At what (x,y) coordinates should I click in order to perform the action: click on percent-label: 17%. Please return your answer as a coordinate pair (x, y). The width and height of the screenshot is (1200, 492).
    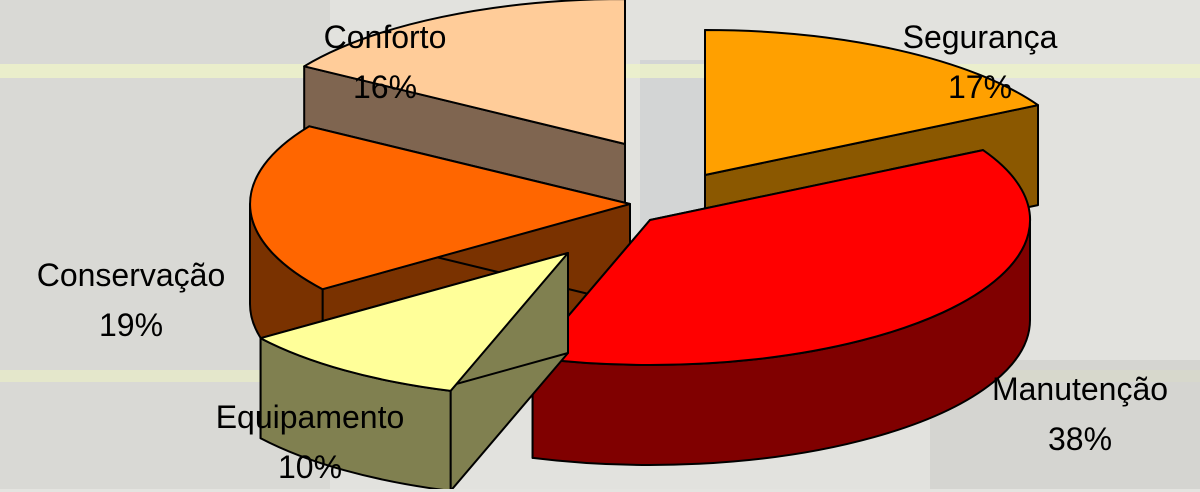
    Looking at the image, I should click on (980, 87).